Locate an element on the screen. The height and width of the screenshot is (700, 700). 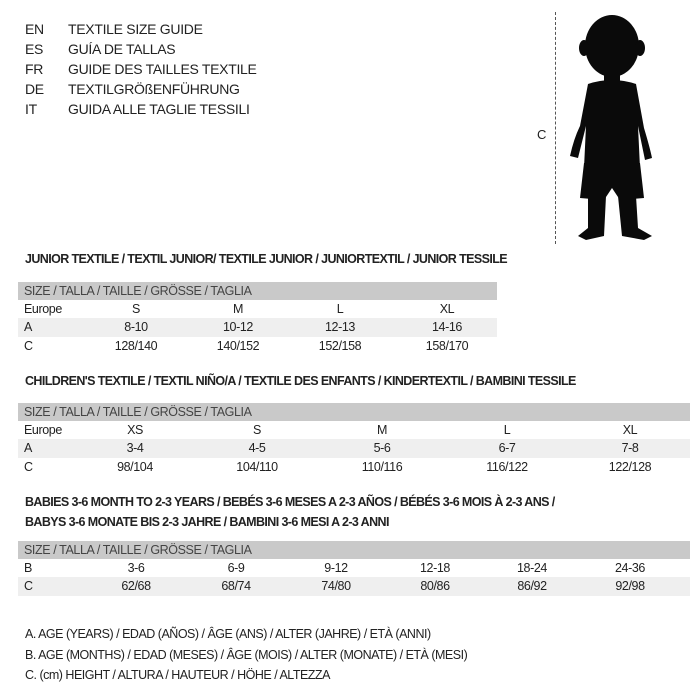
lang-code: DE is located at coordinates (34, 89).